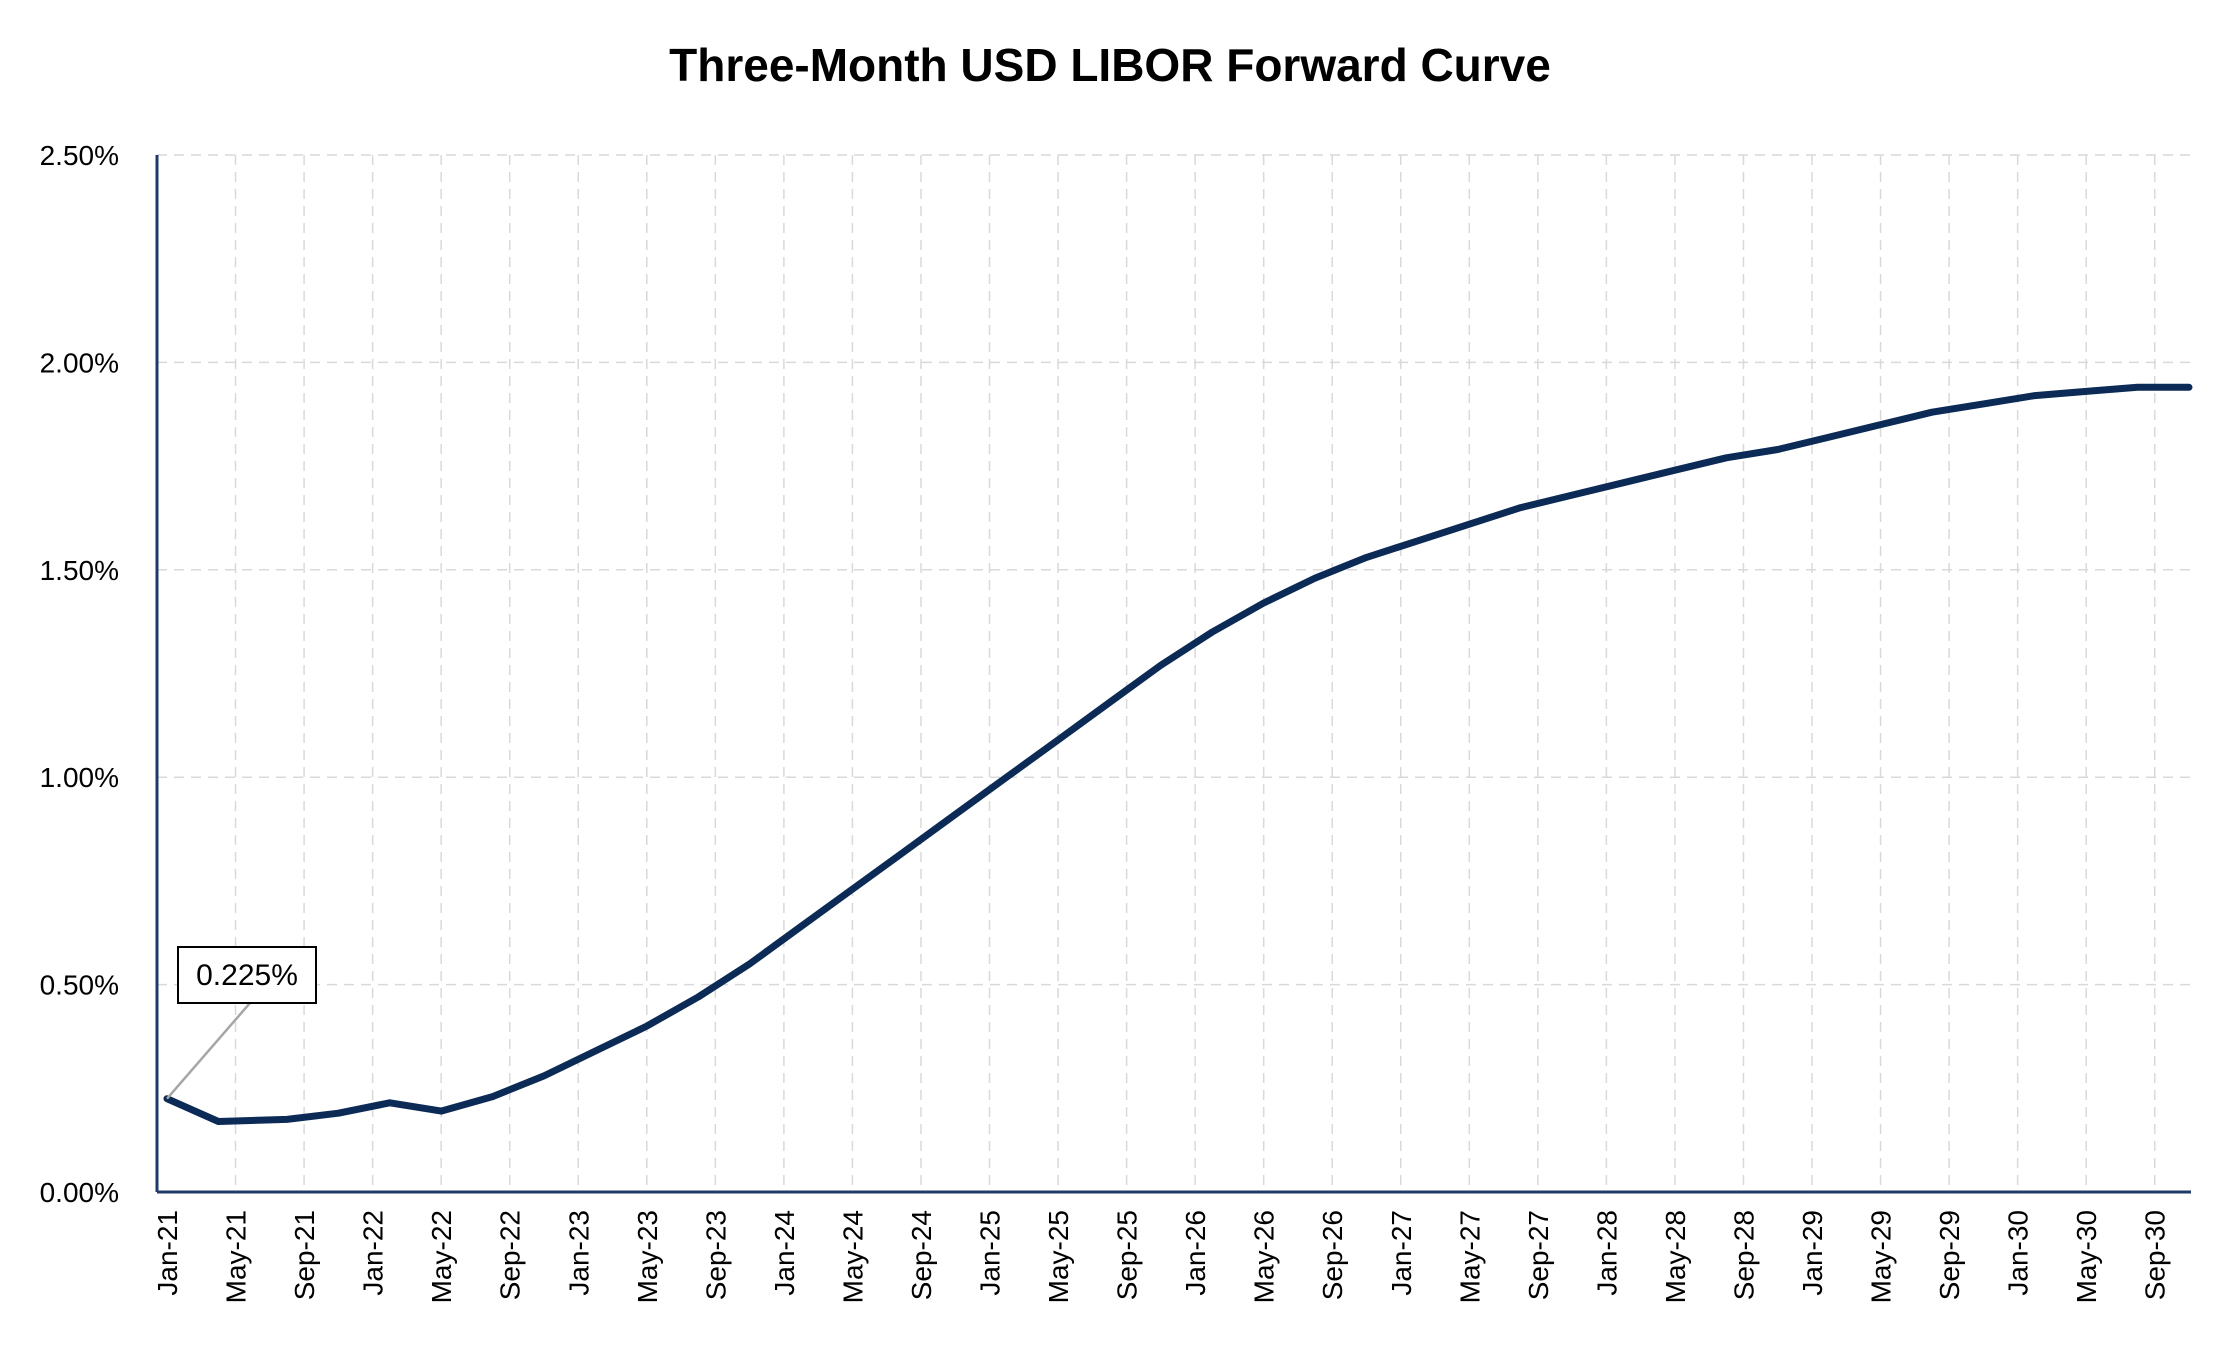 Image resolution: width=2220 pixels, height=1350 pixels. What do you see at coordinates (304, 1255) in the screenshot?
I see `x-tick-label: Sep-21` at bounding box center [304, 1255].